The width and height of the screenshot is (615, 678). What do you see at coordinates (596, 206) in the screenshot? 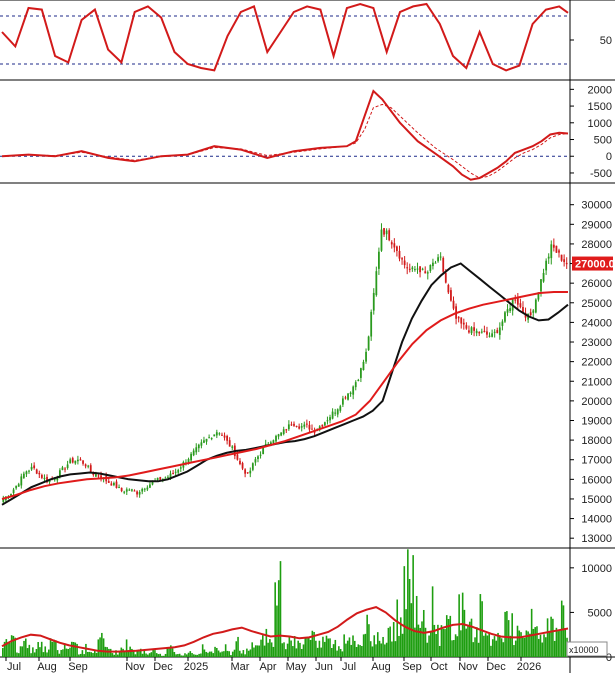
I see `y-tick-label: 30000` at bounding box center [596, 206].